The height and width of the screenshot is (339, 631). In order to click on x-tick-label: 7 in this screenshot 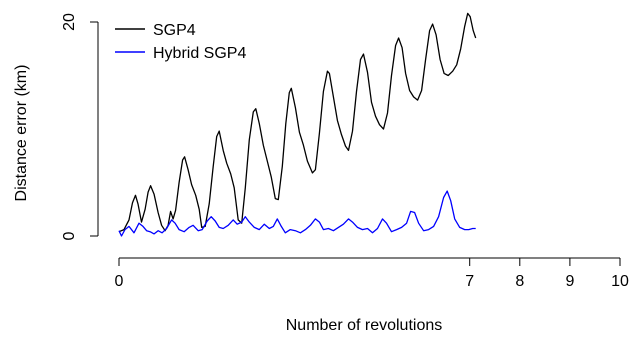, I will do `click(469, 281)`.